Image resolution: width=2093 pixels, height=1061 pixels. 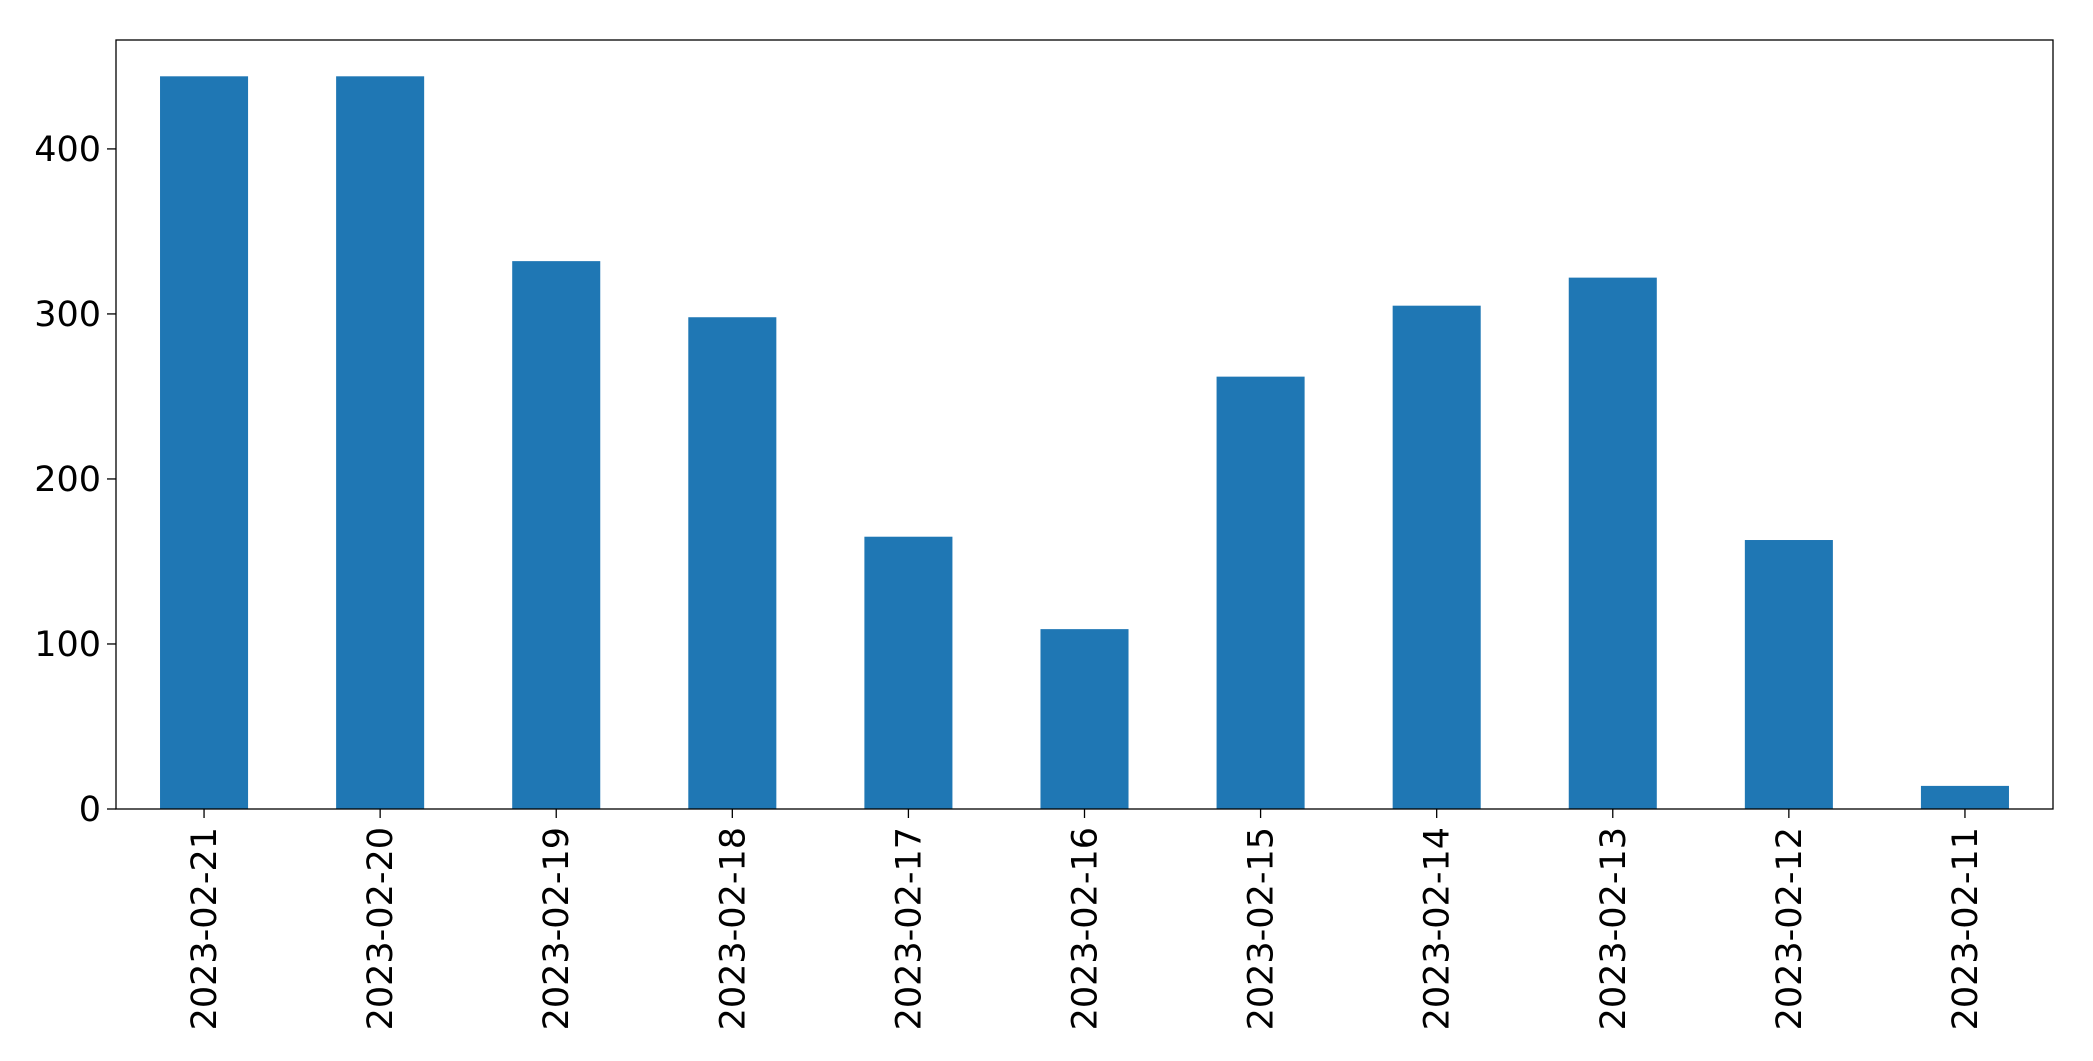 What do you see at coordinates (67, 645) in the screenshot?
I see `y-tick-label: 100` at bounding box center [67, 645].